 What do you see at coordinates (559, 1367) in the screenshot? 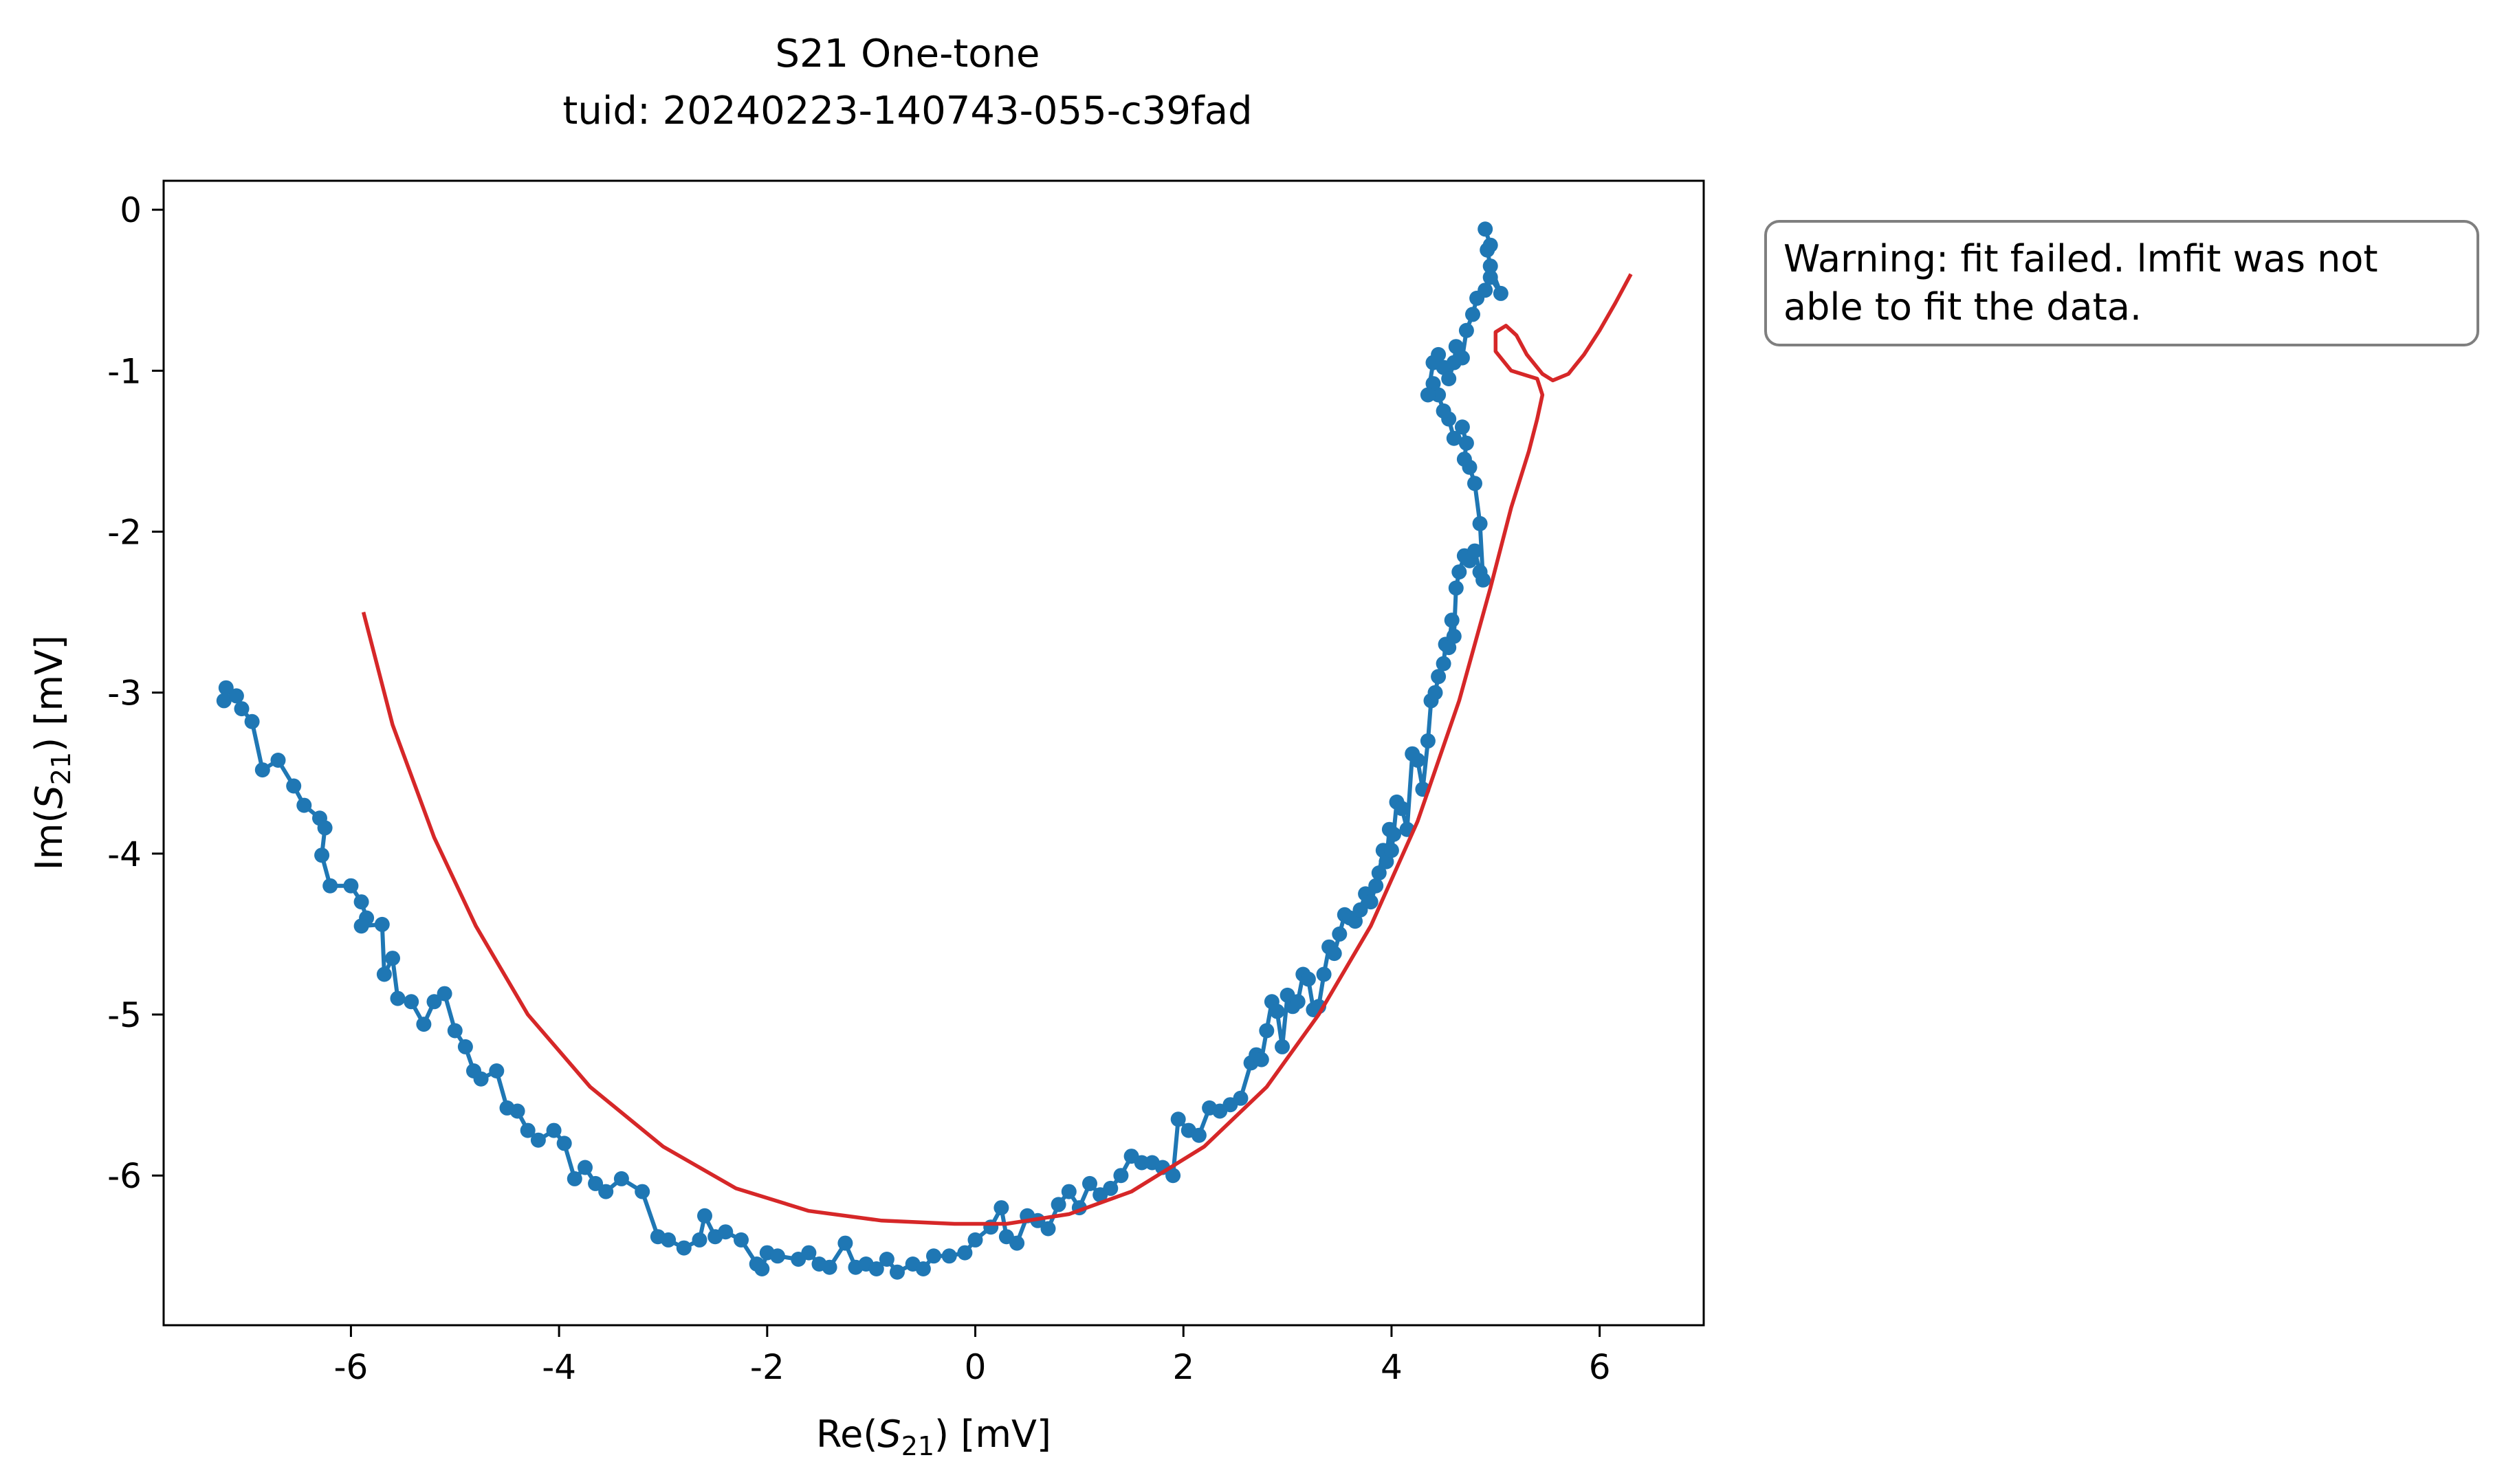
I see `x-tick-label: -4` at bounding box center [559, 1367].